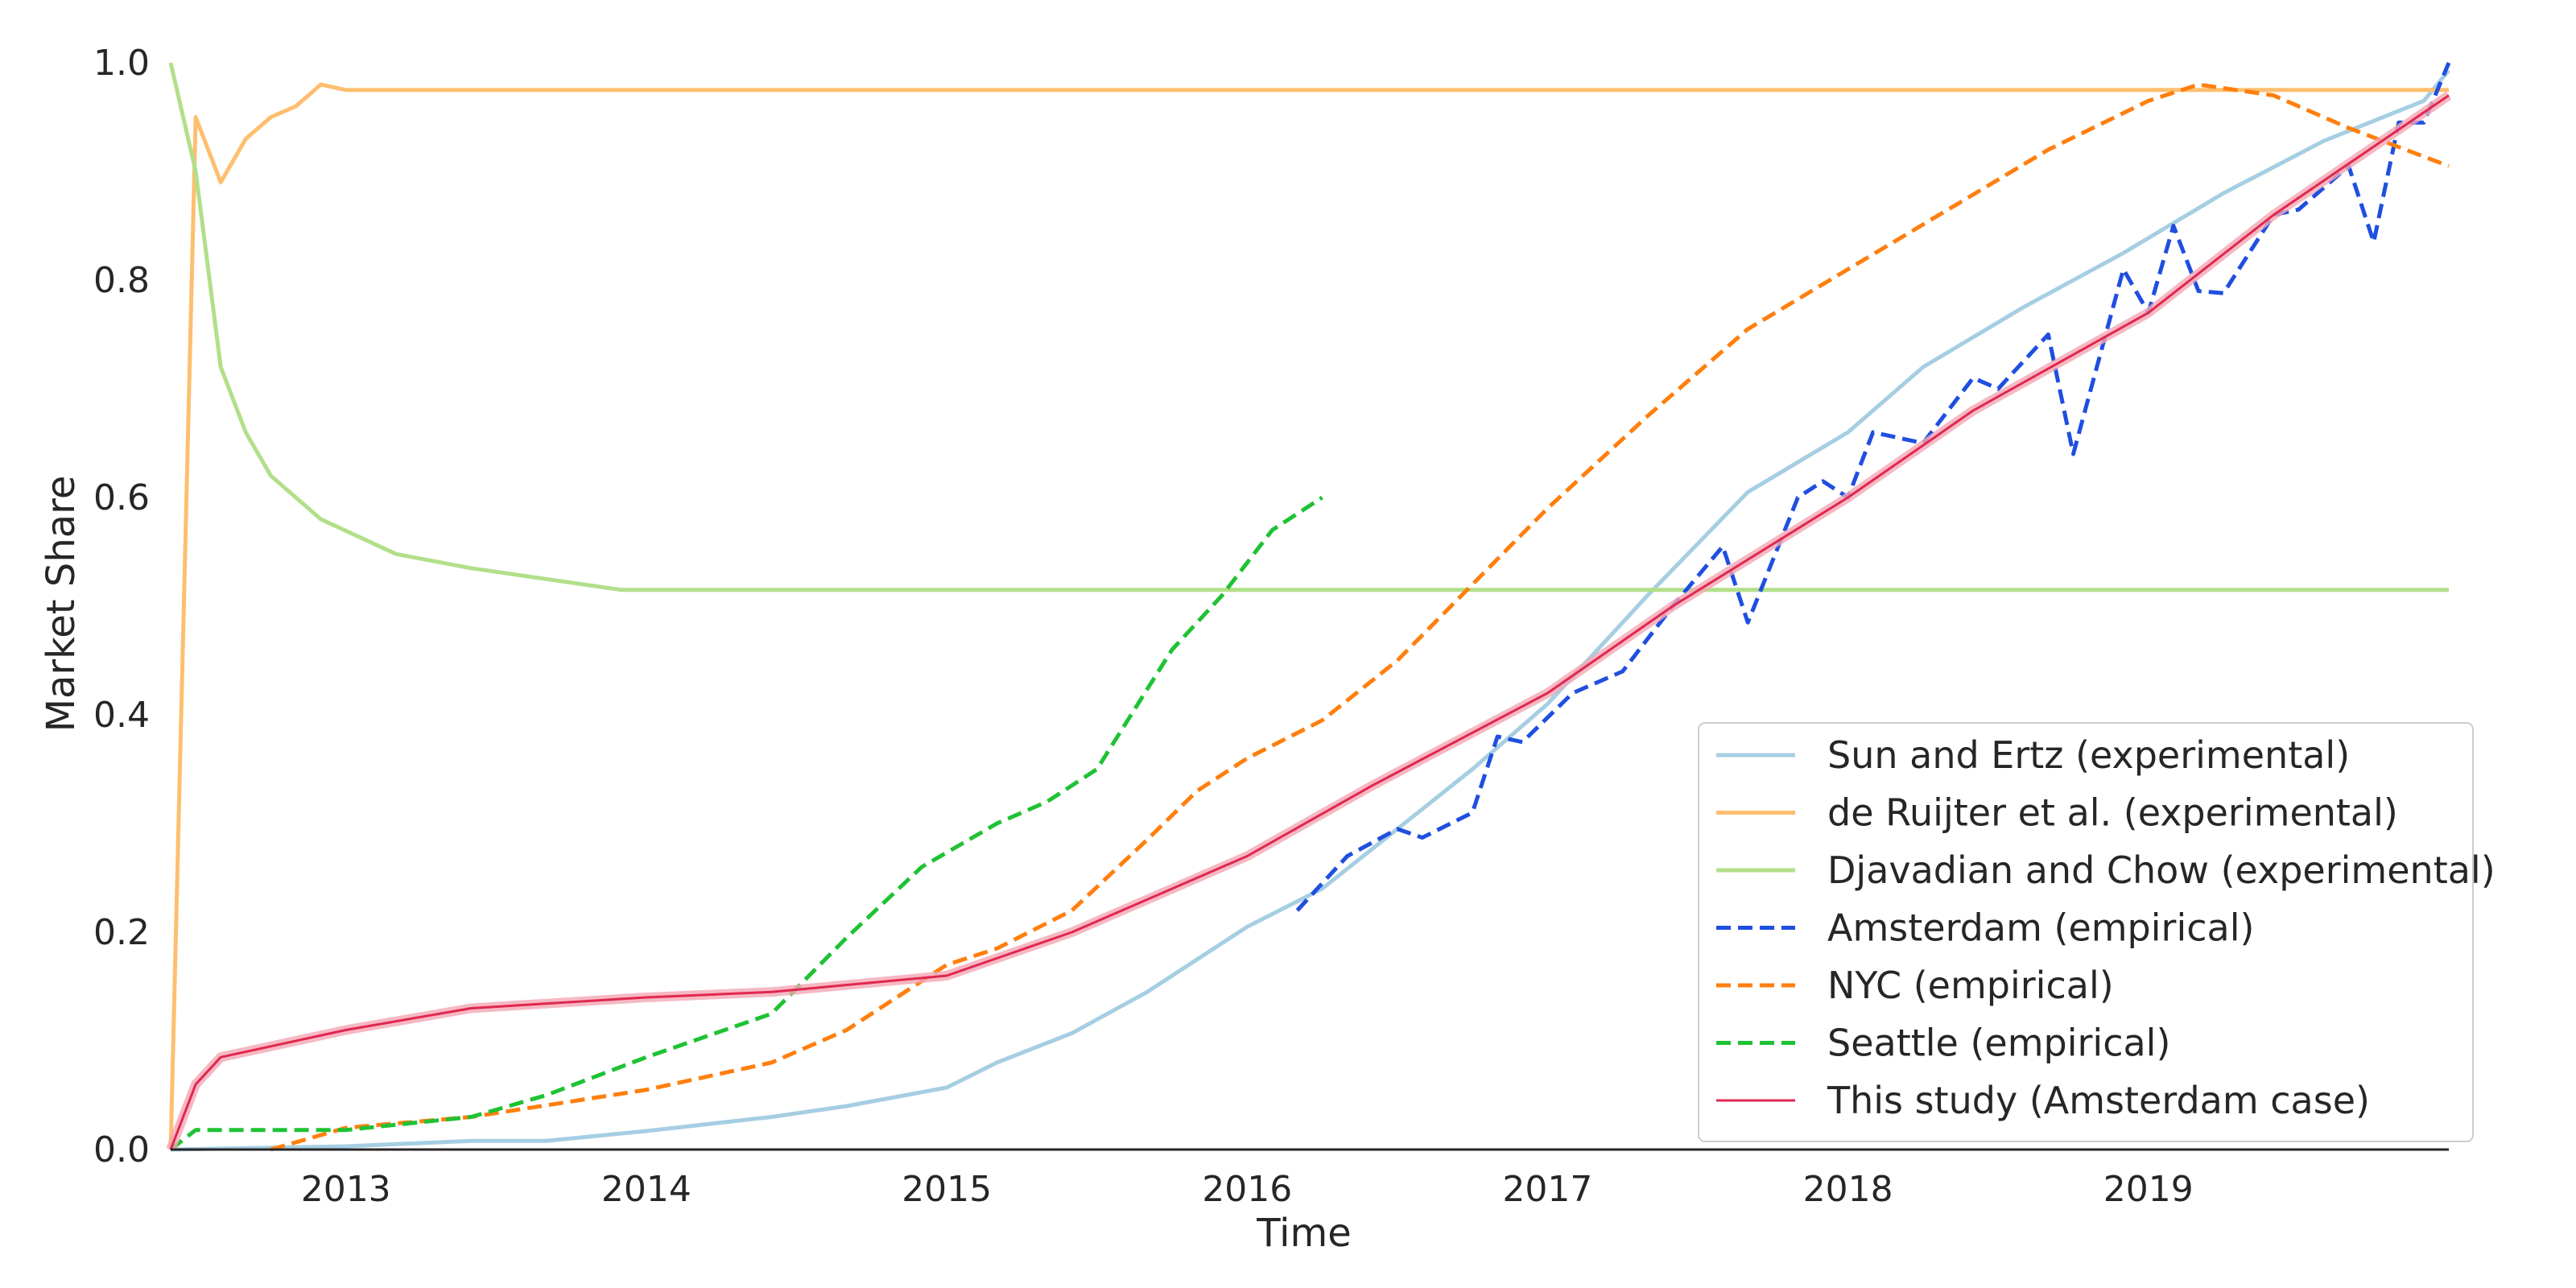  I want to click on x-tick-label: 2015, so click(947, 1189).